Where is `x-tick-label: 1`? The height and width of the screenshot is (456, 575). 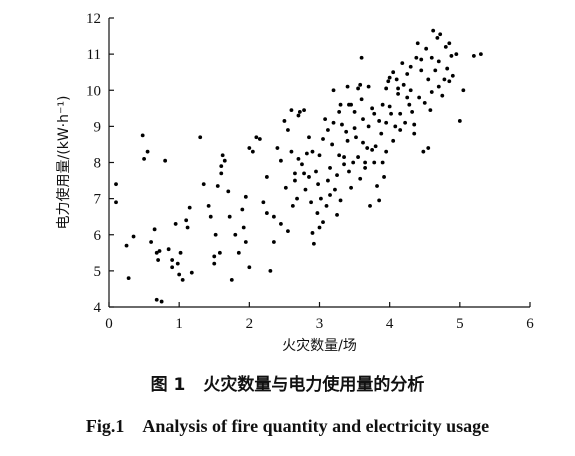 x-tick-label: 1 is located at coordinates (179, 324).